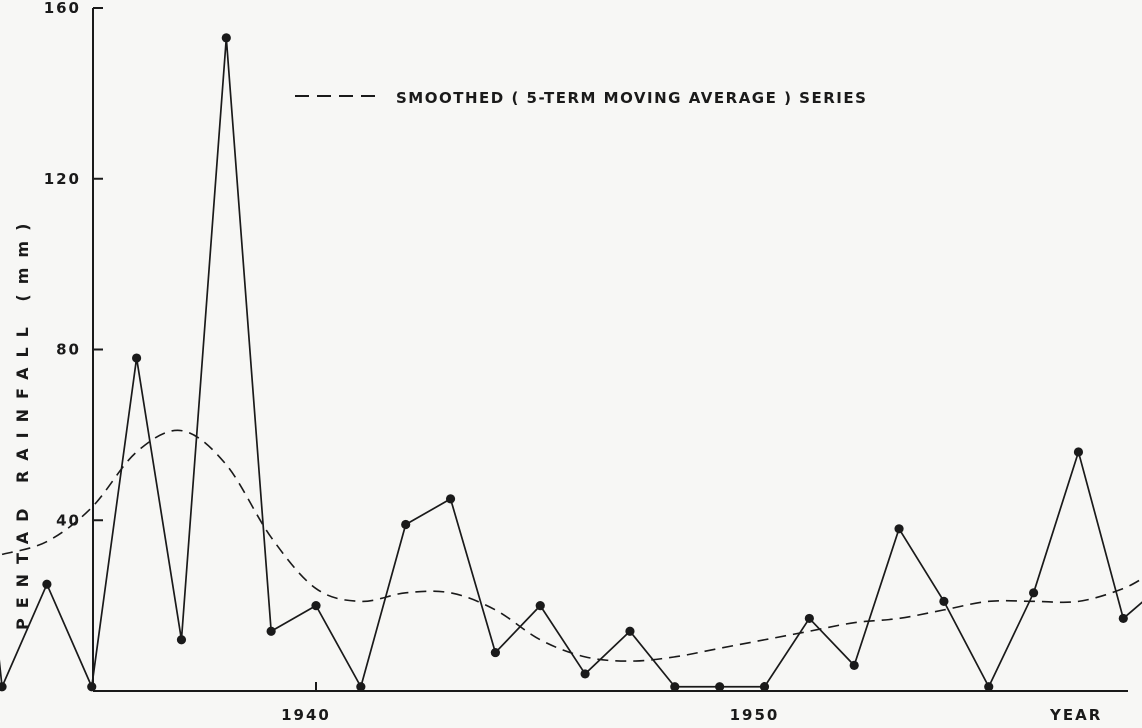 This screenshot has width=1142, height=728. I want to click on x-ticks: 1940195019601970, so click(530, 703).